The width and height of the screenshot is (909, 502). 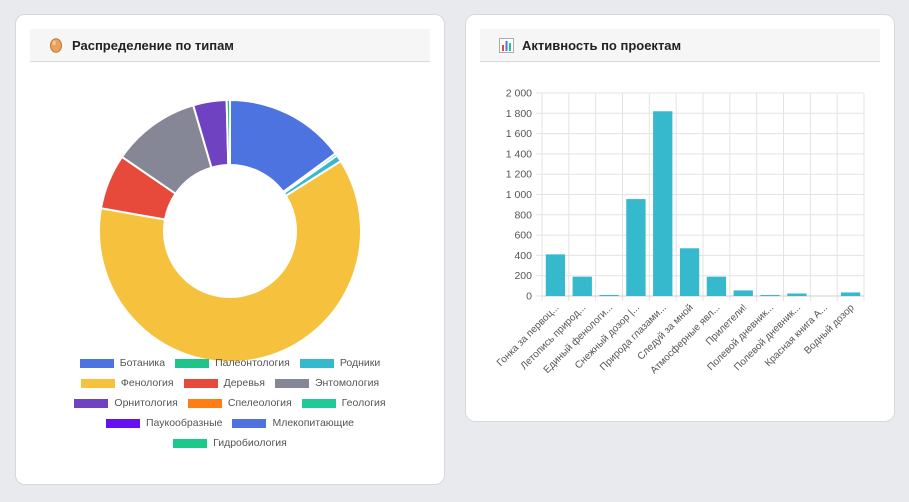 What do you see at coordinates (146, 403) in the screenshot?
I see `legend-label: Орнитология` at bounding box center [146, 403].